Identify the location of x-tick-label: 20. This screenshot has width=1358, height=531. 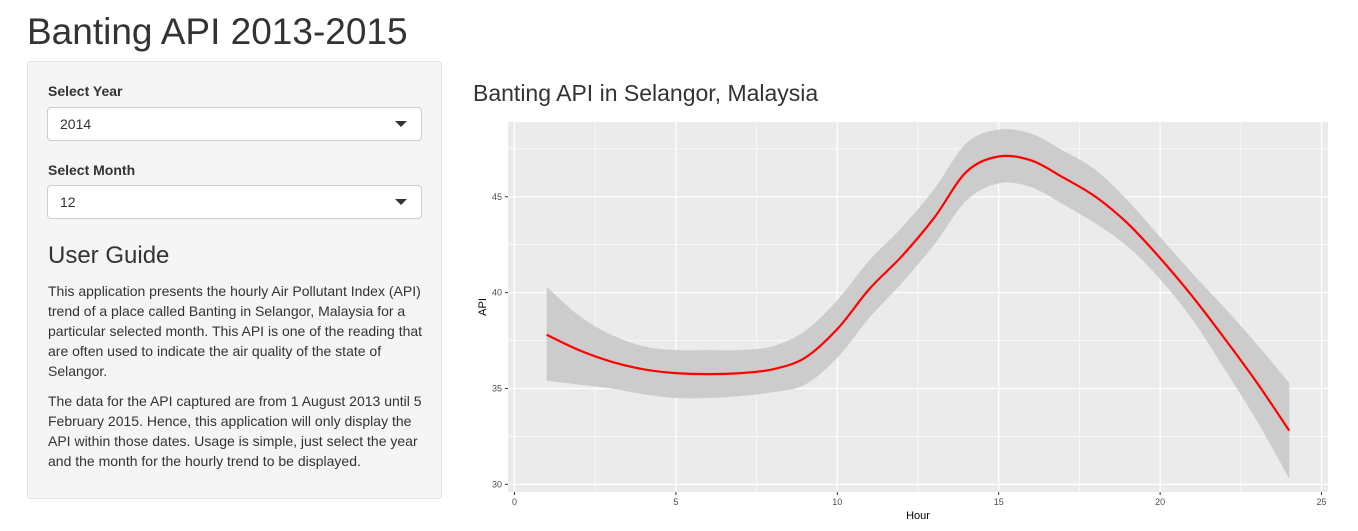
(1160, 502).